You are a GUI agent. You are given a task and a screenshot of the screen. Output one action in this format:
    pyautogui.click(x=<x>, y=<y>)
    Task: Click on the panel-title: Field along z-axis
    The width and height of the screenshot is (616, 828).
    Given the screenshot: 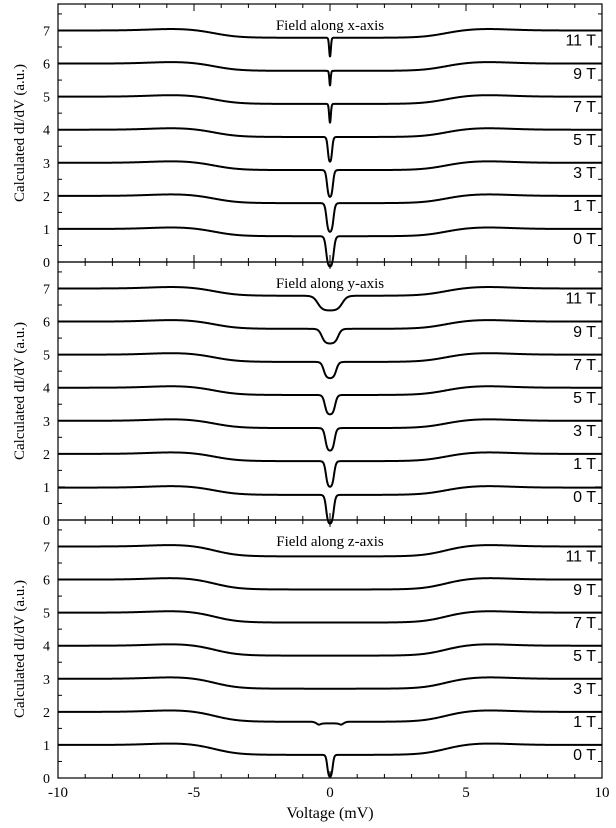 What is the action you would take?
    pyautogui.click(x=330, y=542)
    